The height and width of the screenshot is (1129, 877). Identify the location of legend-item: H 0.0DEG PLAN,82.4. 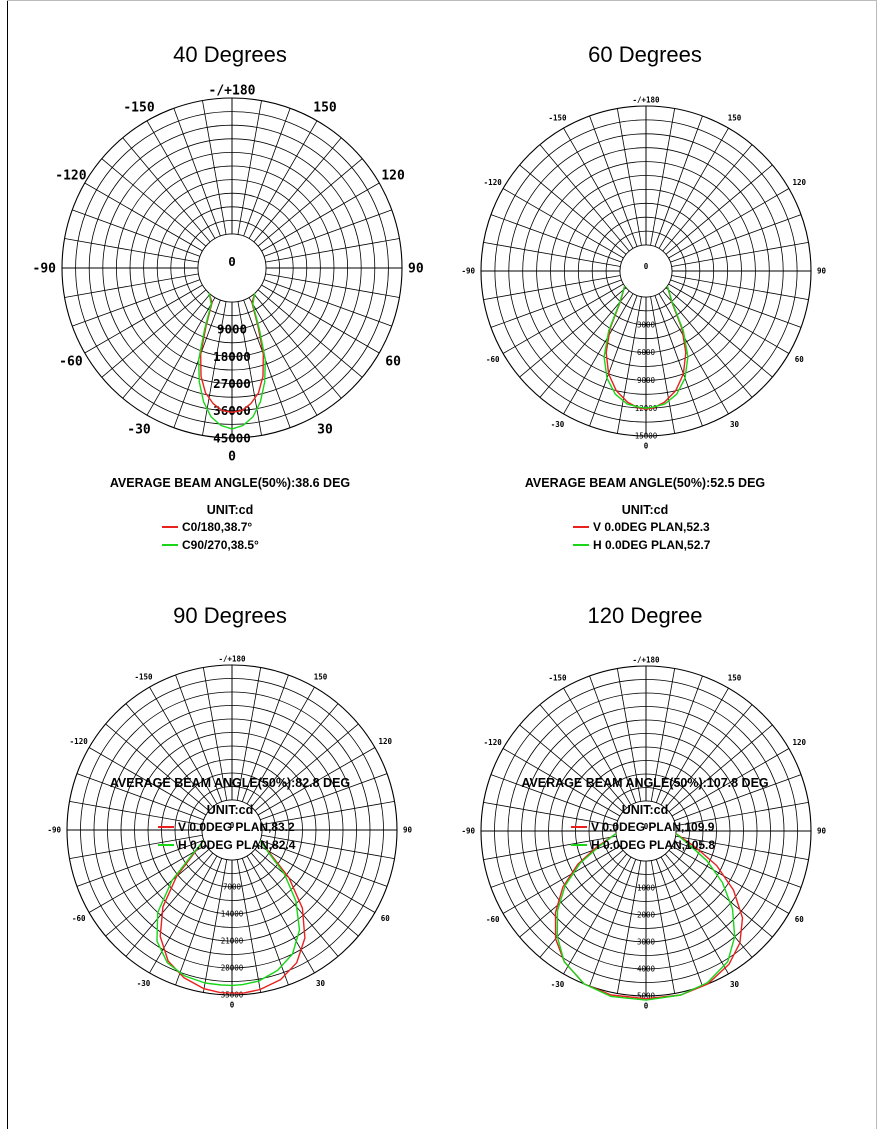
(226, 845).